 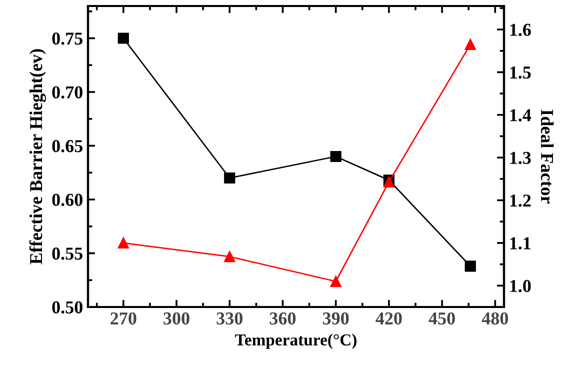 What do you see at coordinates (547, 157) in the screenshot?
I see `y2-axis-title: Ideal Factor` at bounding box center [547, 157].